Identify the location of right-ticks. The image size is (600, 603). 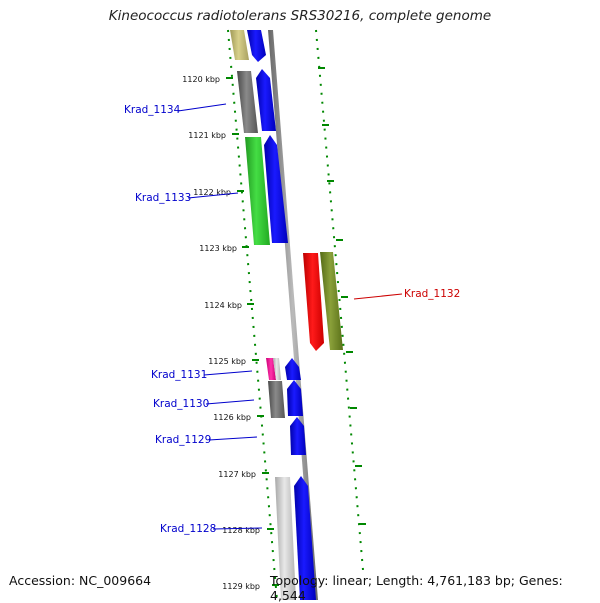
(342, 296).